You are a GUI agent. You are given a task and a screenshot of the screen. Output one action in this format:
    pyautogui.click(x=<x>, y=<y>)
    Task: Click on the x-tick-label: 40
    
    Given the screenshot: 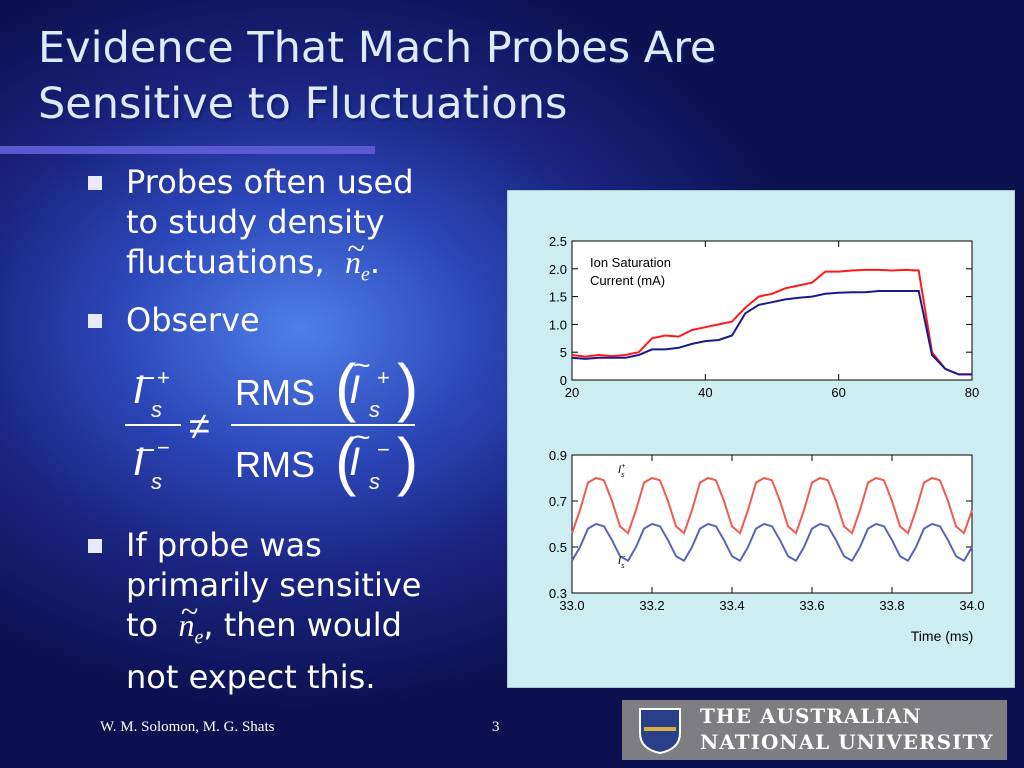 What is the action you would take?
    pyautogui.click(x=705, y=392)
    